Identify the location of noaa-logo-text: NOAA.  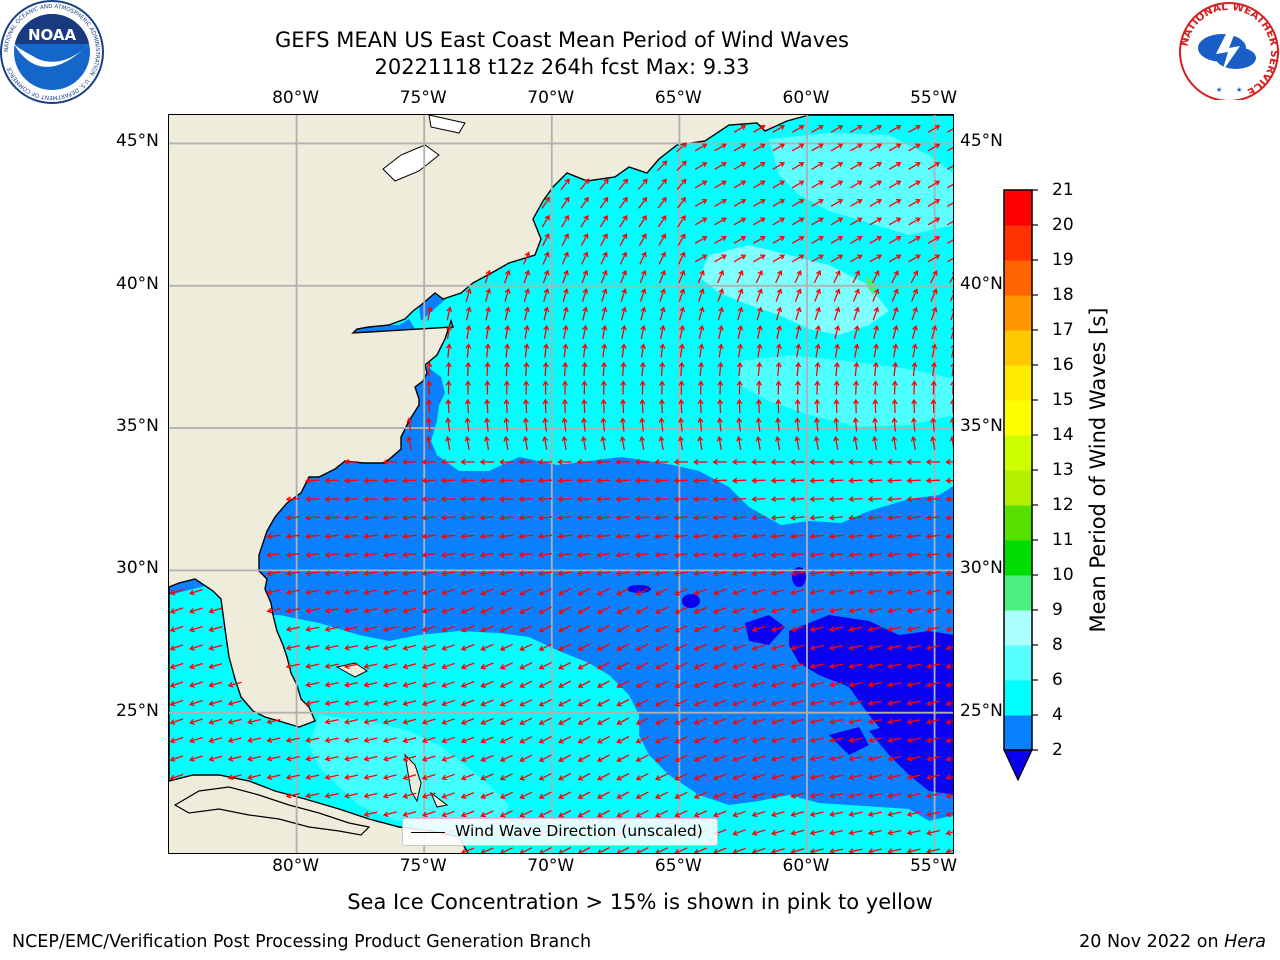
(52, 35).